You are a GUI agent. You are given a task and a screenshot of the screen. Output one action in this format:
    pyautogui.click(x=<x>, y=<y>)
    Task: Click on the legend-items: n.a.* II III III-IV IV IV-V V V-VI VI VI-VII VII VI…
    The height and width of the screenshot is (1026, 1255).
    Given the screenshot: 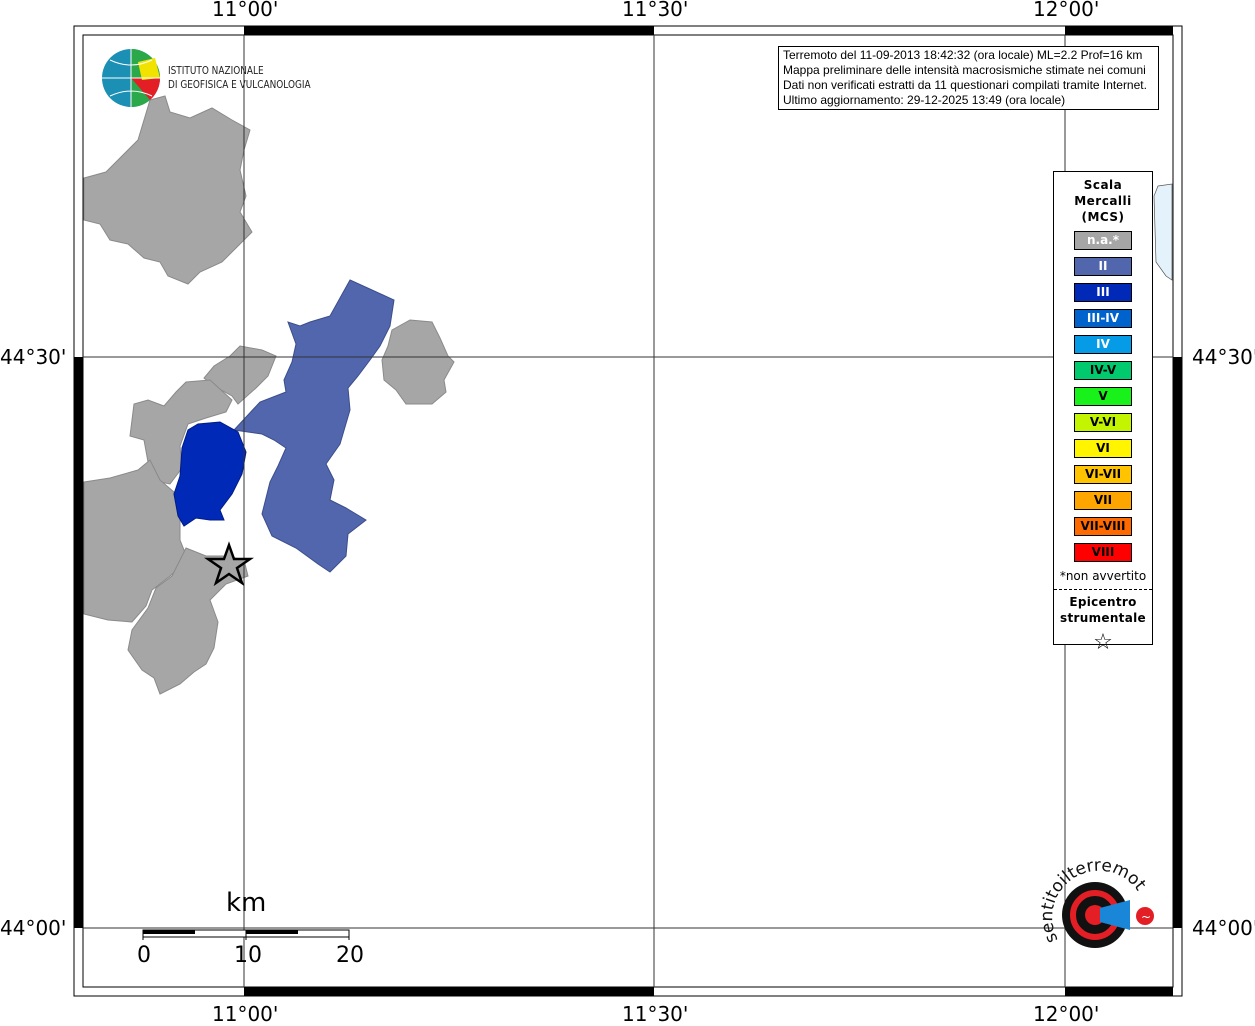 What is the action you would take?
    pyautogui.click(x=1103, y=396)
    